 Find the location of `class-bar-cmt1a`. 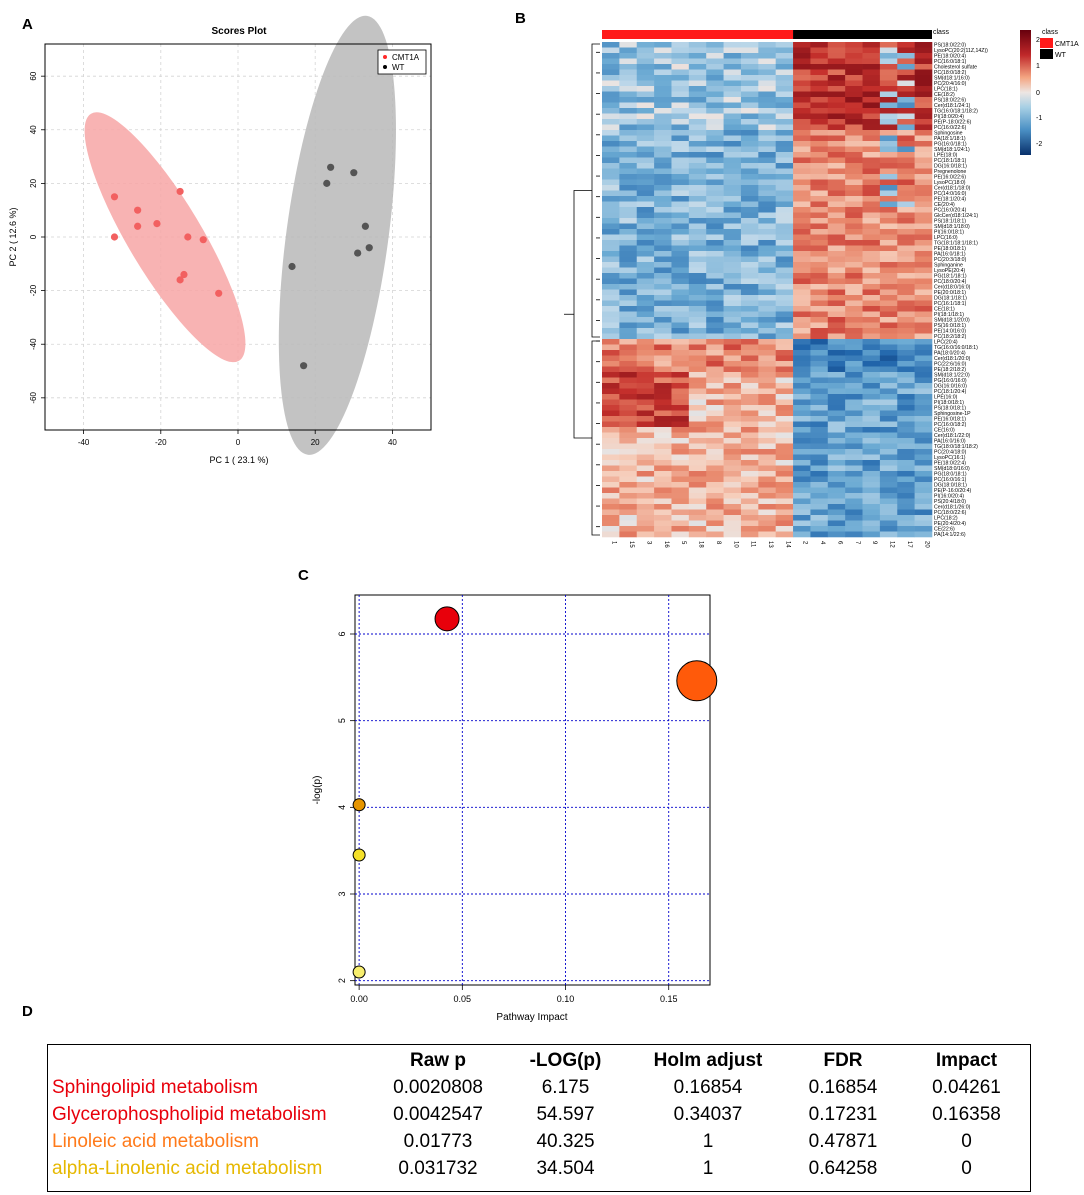

class-bar-cmt1a is located at coordinates (698, 34).